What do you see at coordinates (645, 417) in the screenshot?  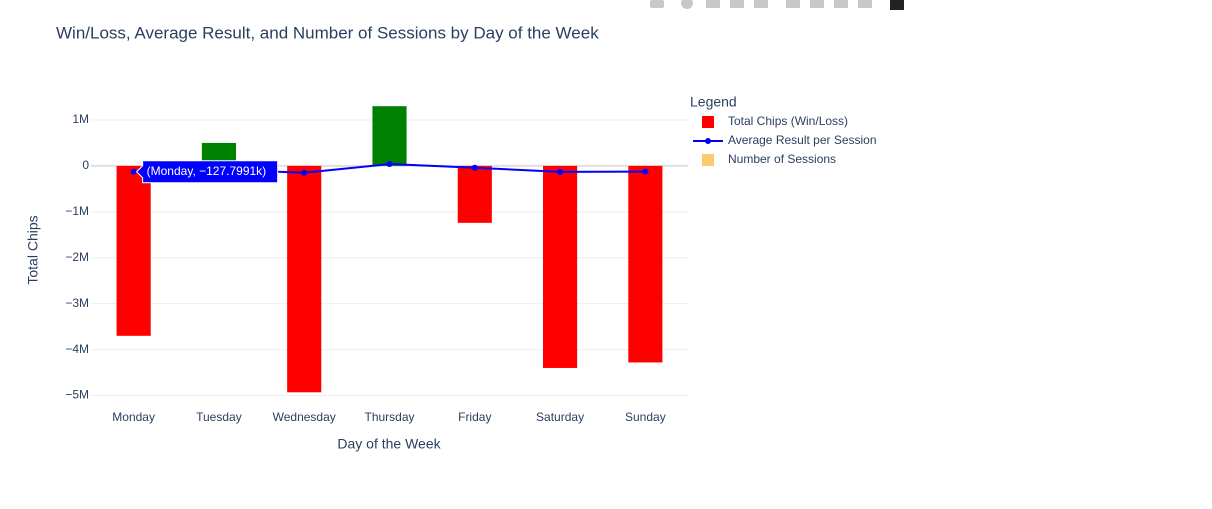 I see `x-tick-label: Sunday` at bounding box center [645, 417].